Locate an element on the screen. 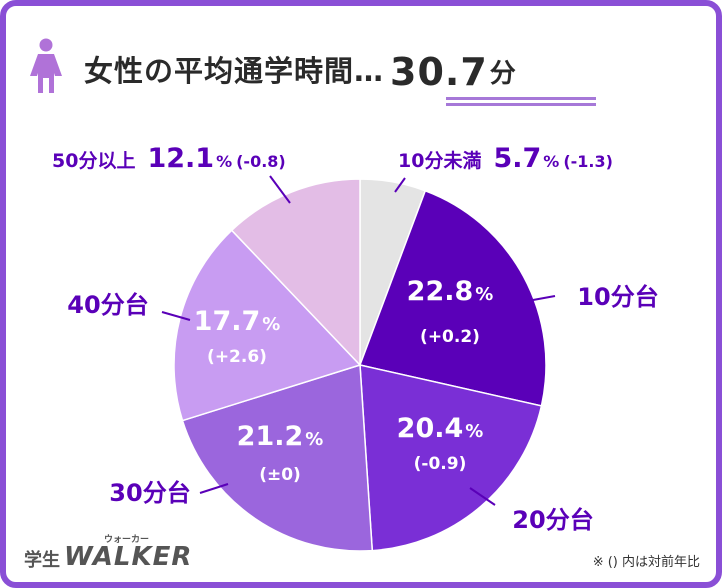  slice-change-label: (+2.6) is located at coordinates (237, 357).